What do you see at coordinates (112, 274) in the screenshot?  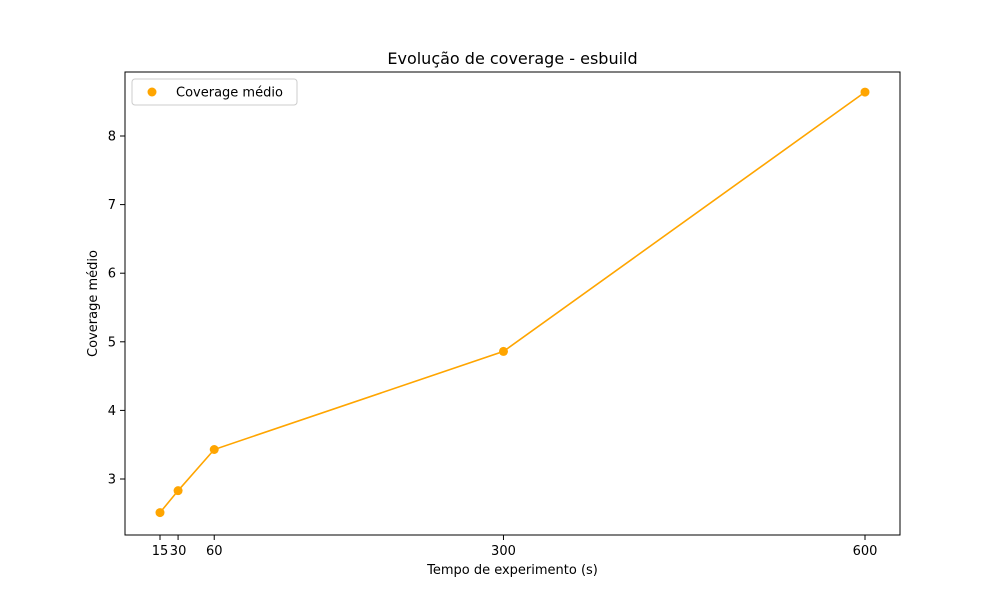 I see `y-tick-label: 6` at bounding box center [112, 274].